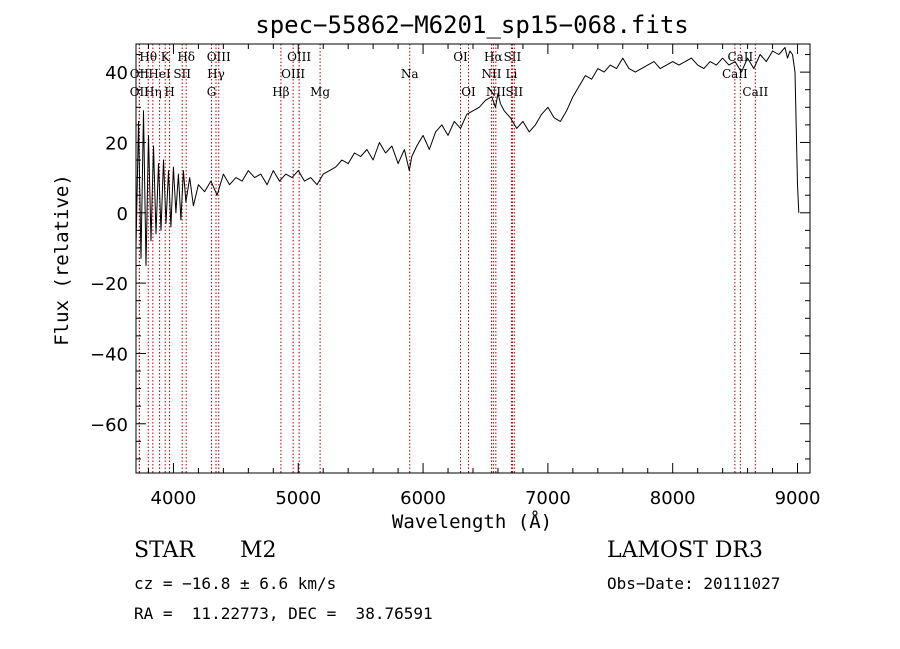 This screenshot has height=649, width=900. Describe the element at coordinates (148, 57) in the screenshot. I see `line-marker-label-0: Hθ` at that location.